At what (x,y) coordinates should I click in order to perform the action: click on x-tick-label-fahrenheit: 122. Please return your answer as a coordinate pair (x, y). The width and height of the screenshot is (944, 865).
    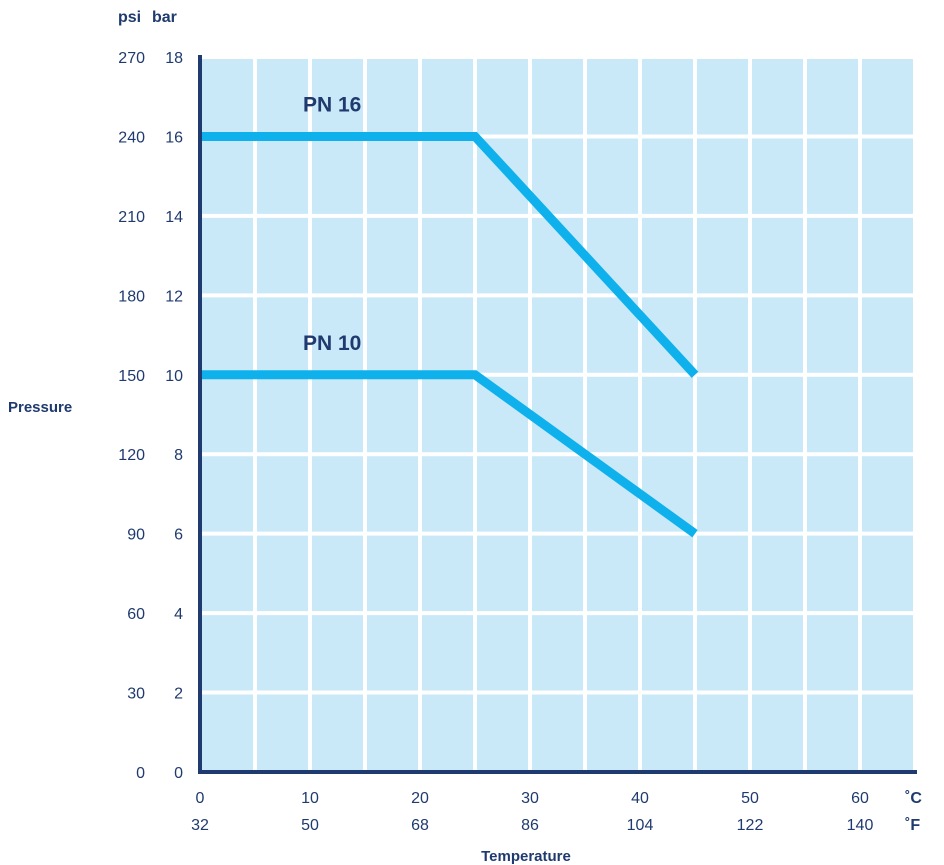
    Looking at the image, I should click on (750, 825).